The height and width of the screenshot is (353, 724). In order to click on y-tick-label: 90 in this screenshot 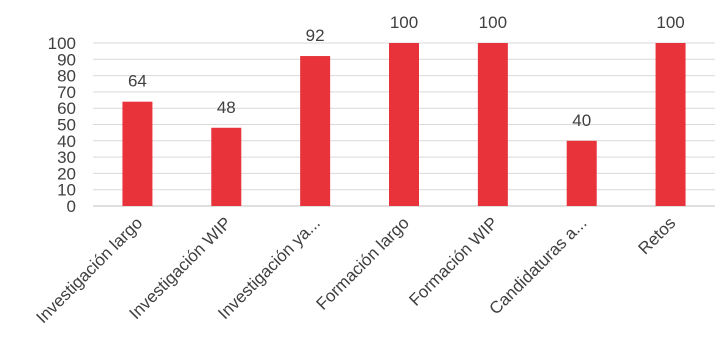, I will do `click(66, 59)`.